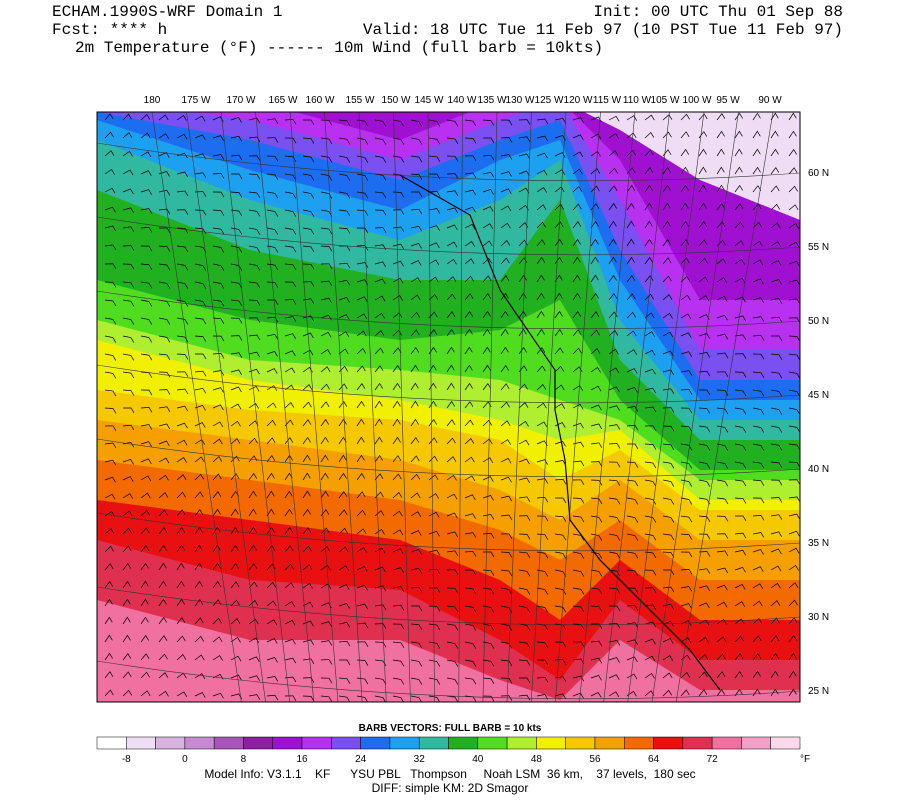  Describe the element at coordinates (448, 606) in the screenshot. I see `parallel` at that location.